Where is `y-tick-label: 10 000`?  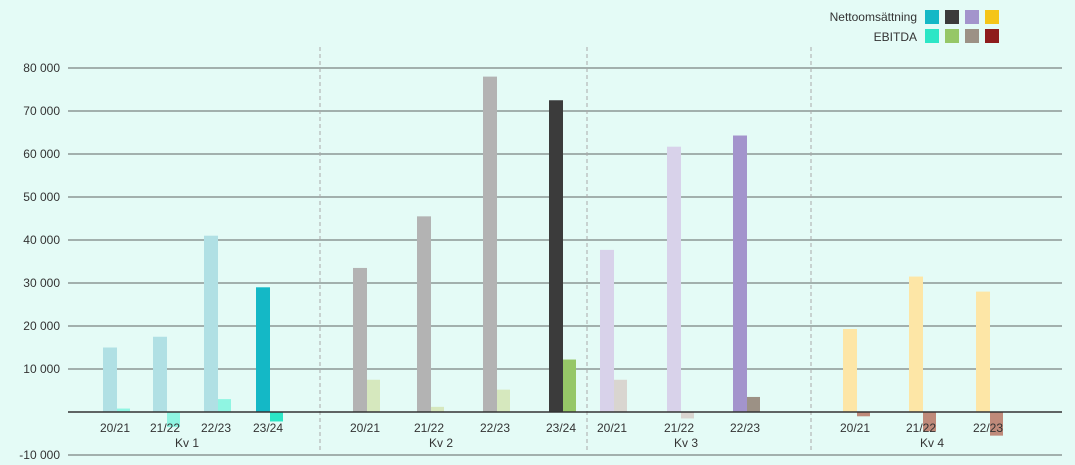 y-tick-label: 10 000 is located at coordinates (41, 369).